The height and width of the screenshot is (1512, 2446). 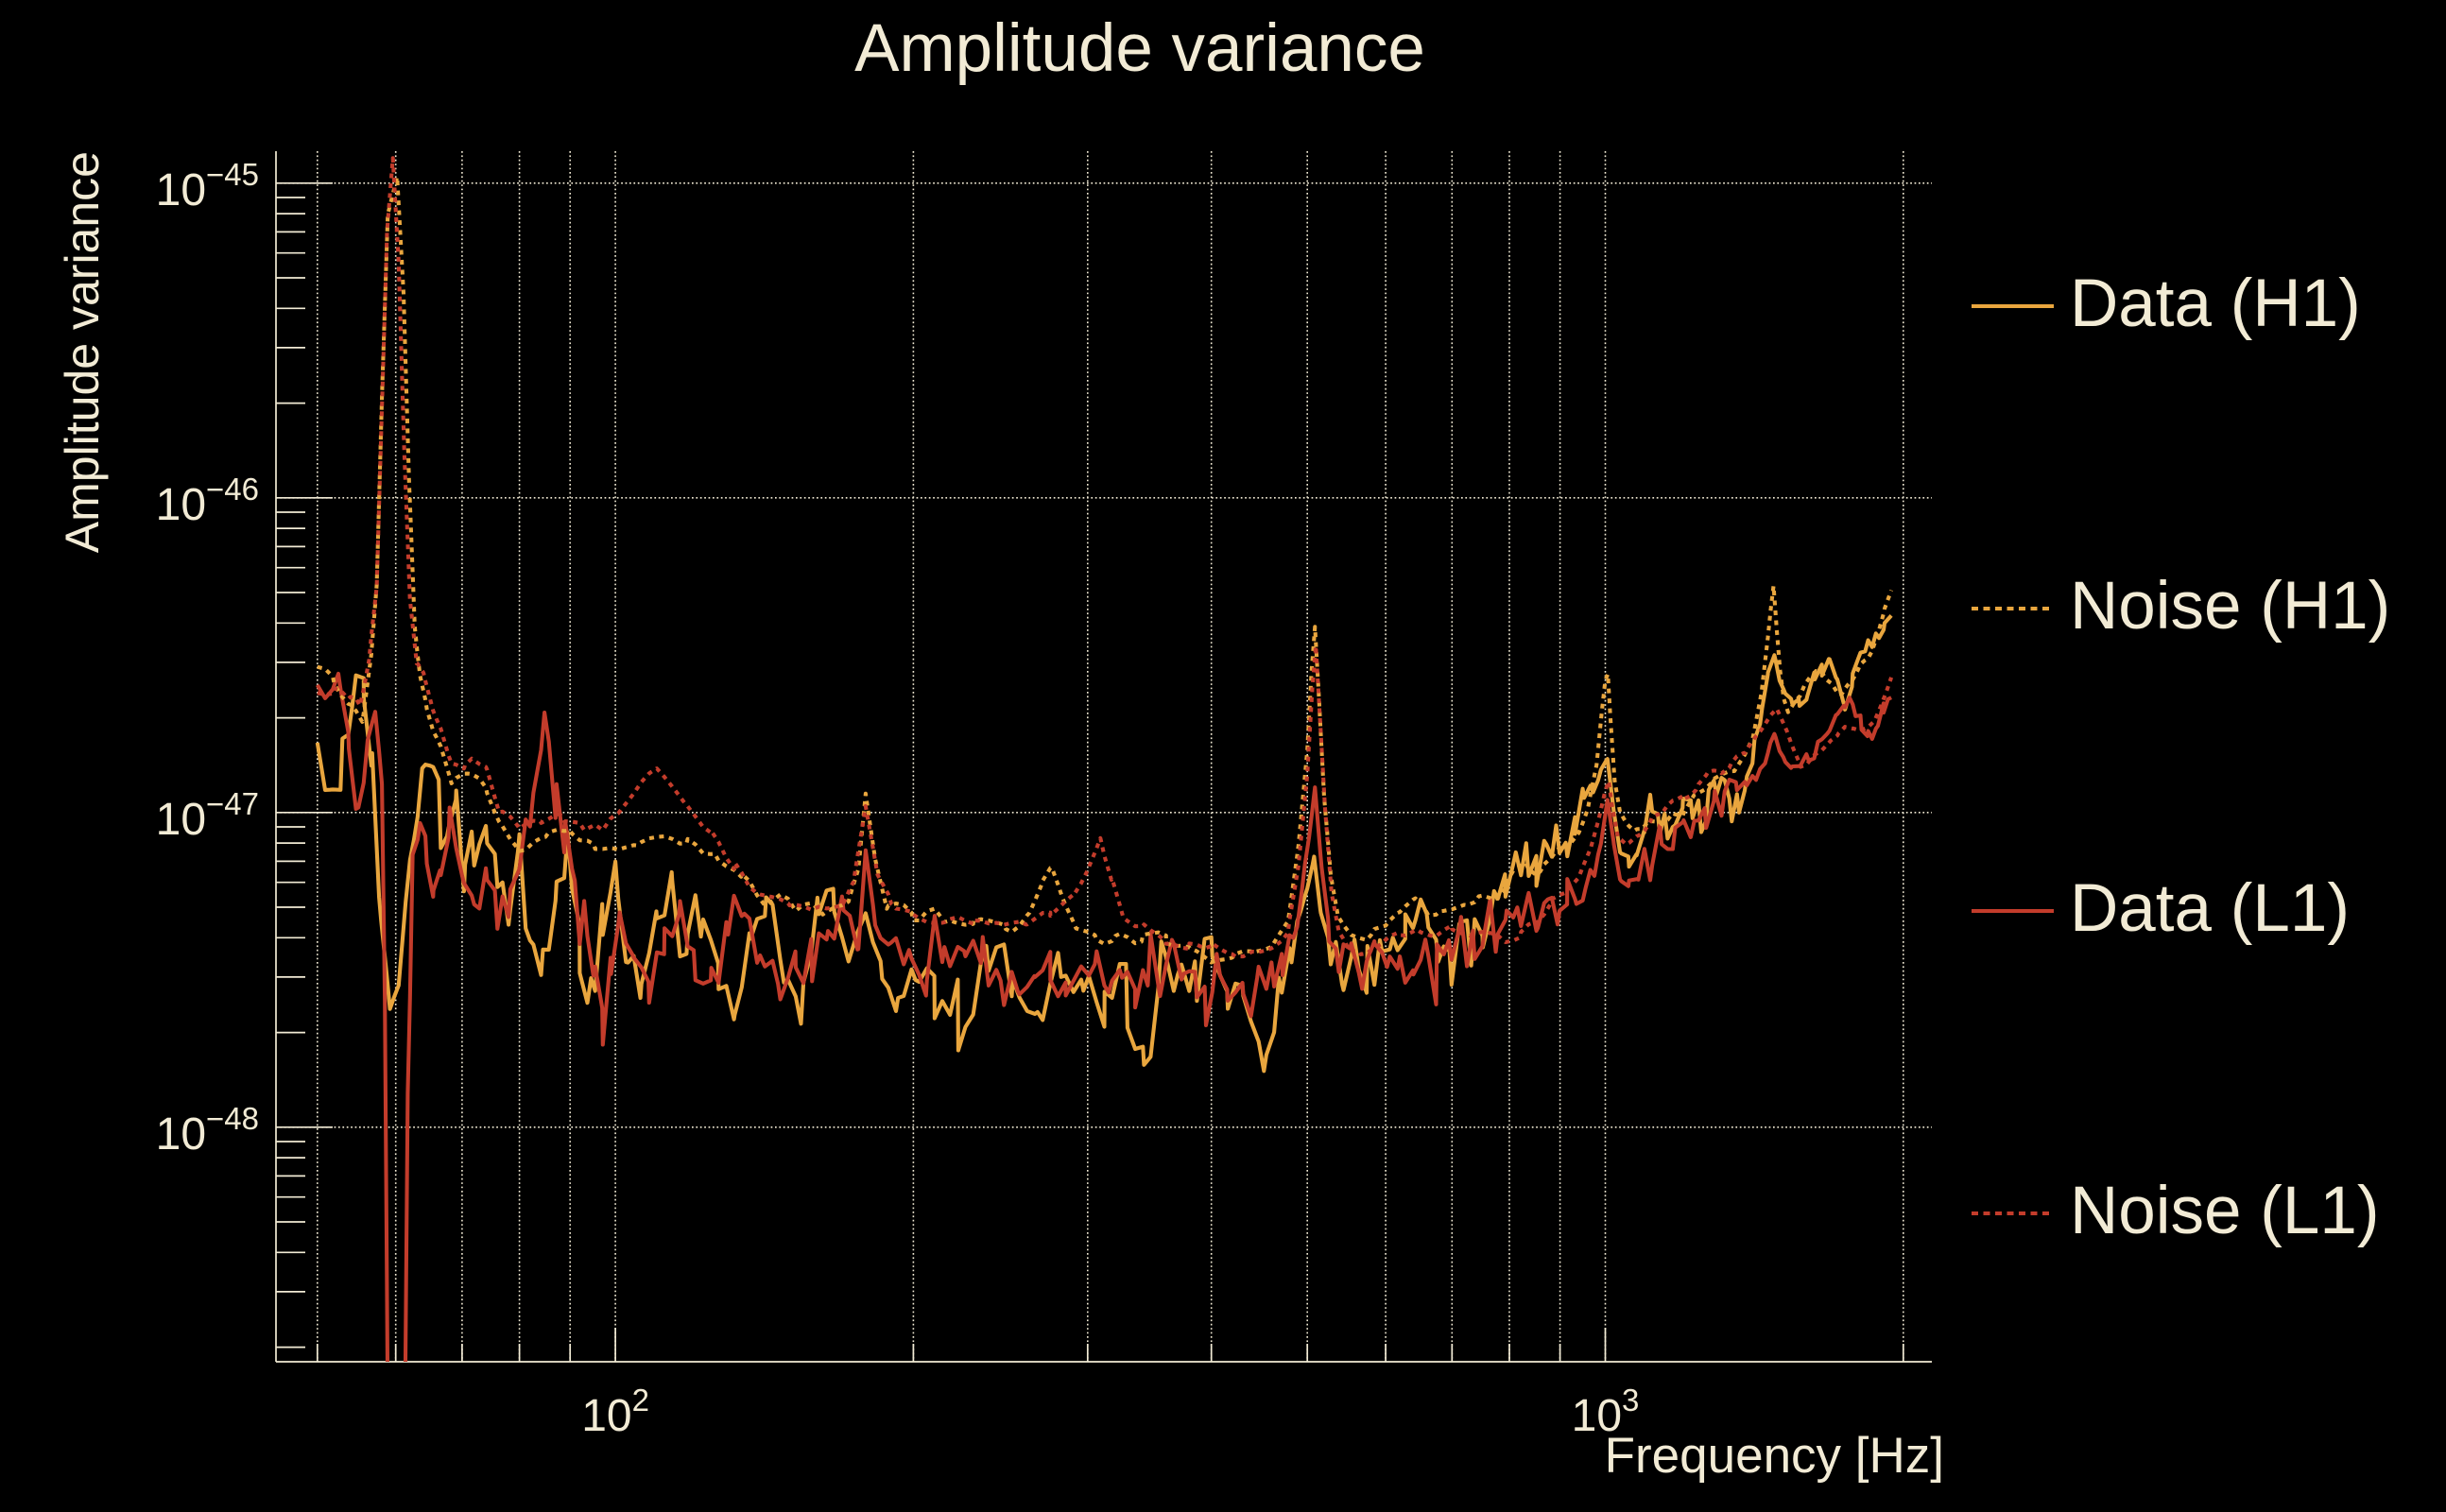 What do you see at coordinates (2225, 1211) in the screenshot?
I see `svg-text: Noise (L1)` at bounding box center [2225, 1211].